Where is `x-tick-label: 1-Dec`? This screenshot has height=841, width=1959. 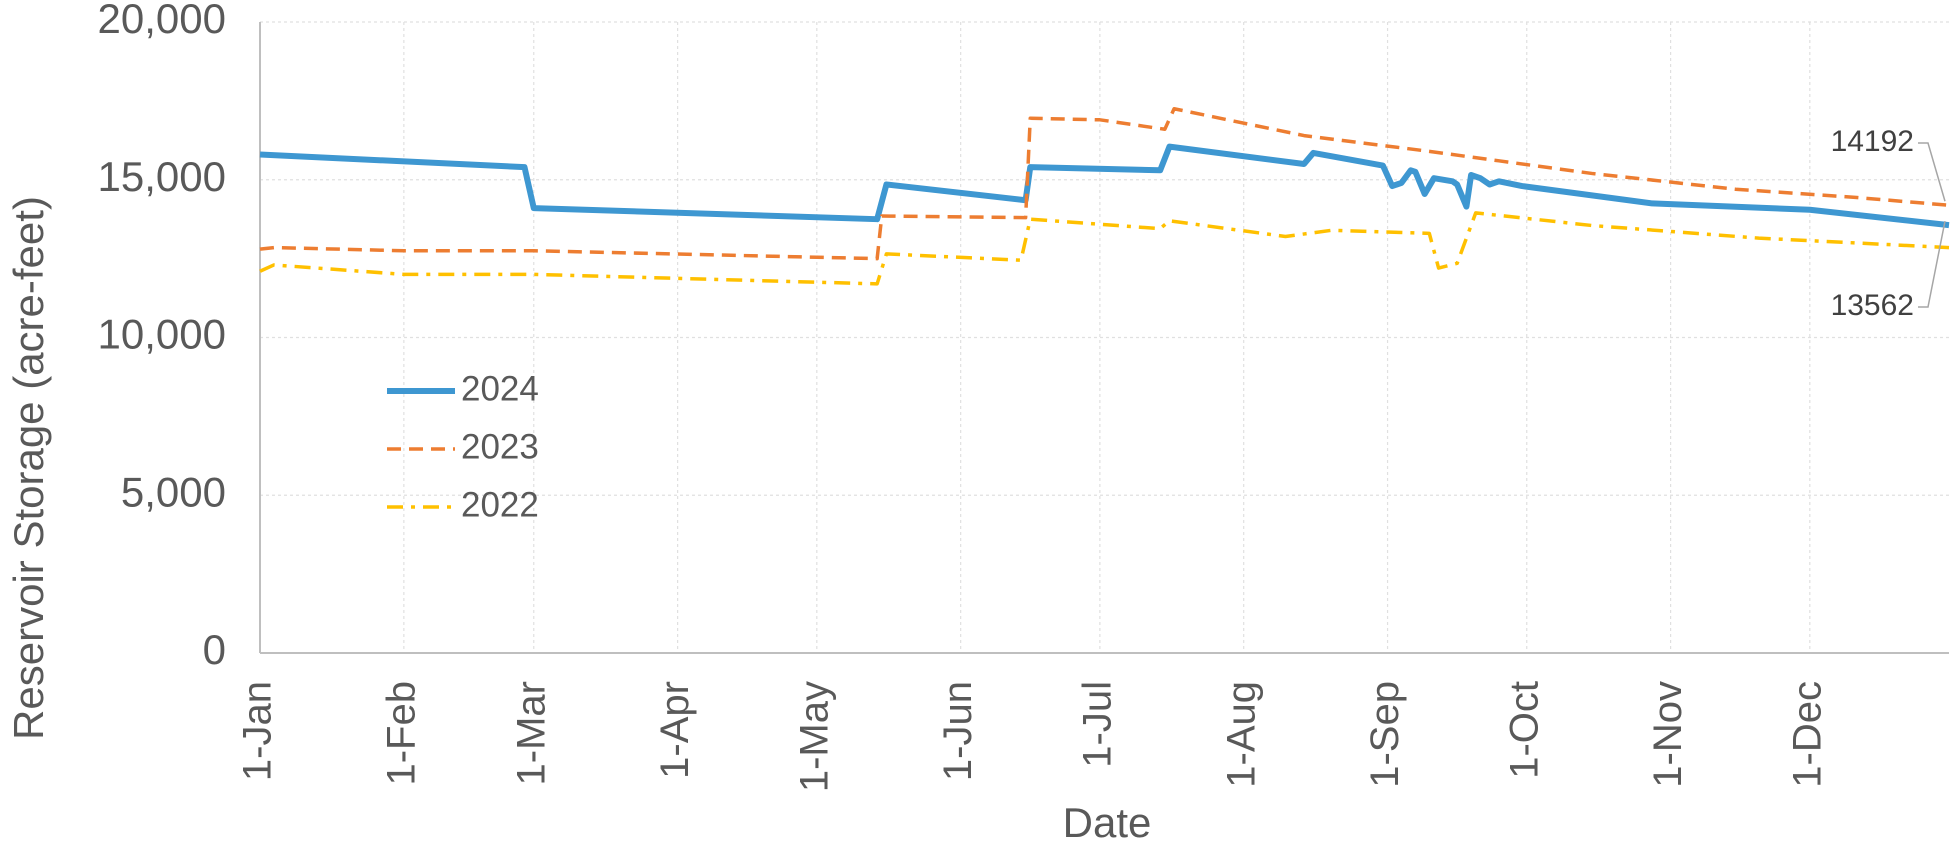 x-tick-label: 1-Dec is located at coordinates (1807, 734).